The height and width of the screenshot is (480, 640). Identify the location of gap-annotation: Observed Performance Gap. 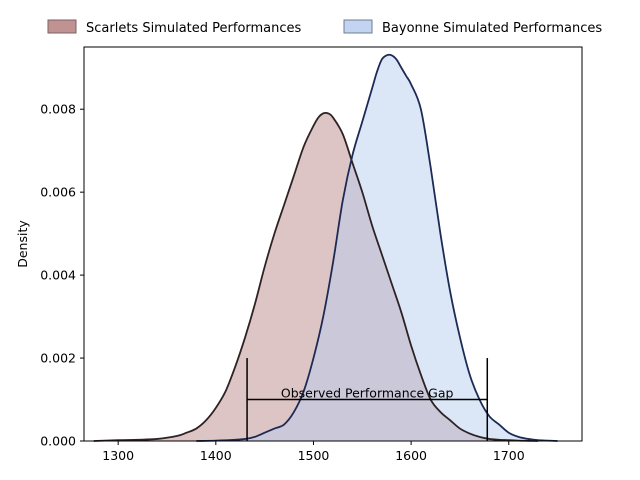
(367, 399).